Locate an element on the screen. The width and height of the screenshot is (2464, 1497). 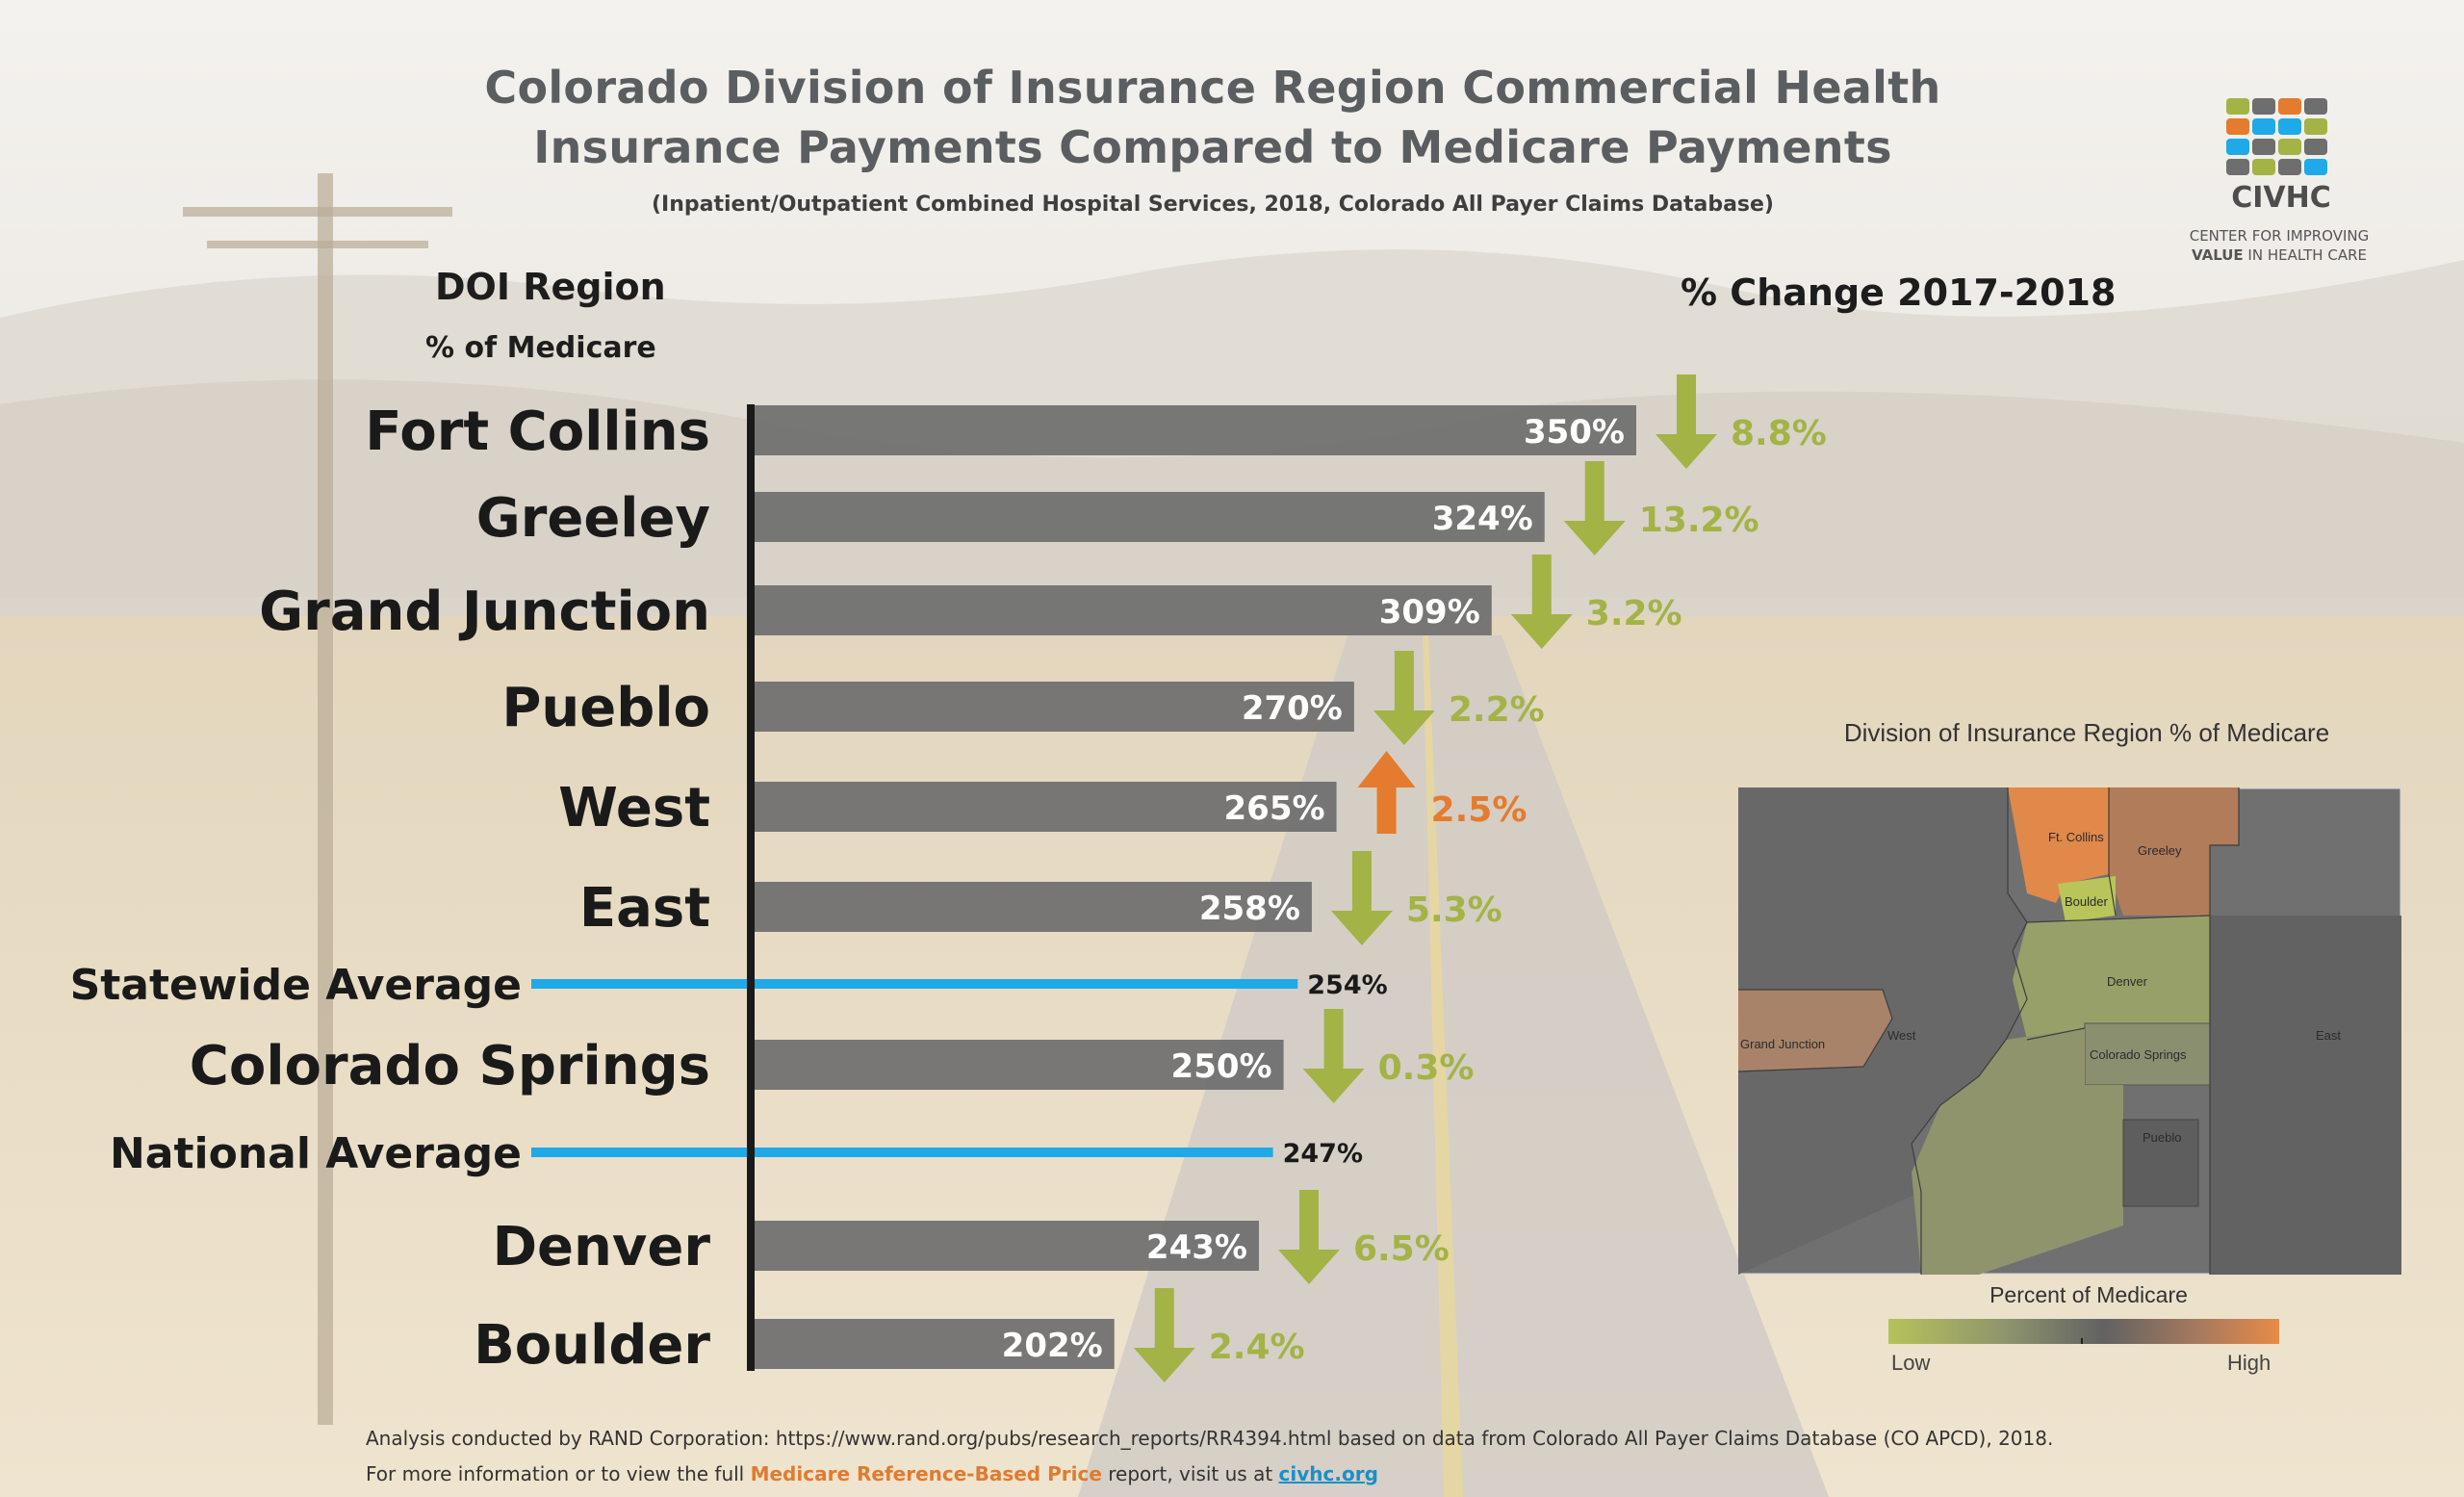
map-legend-gradient is located at coordinates (2083, 1331).